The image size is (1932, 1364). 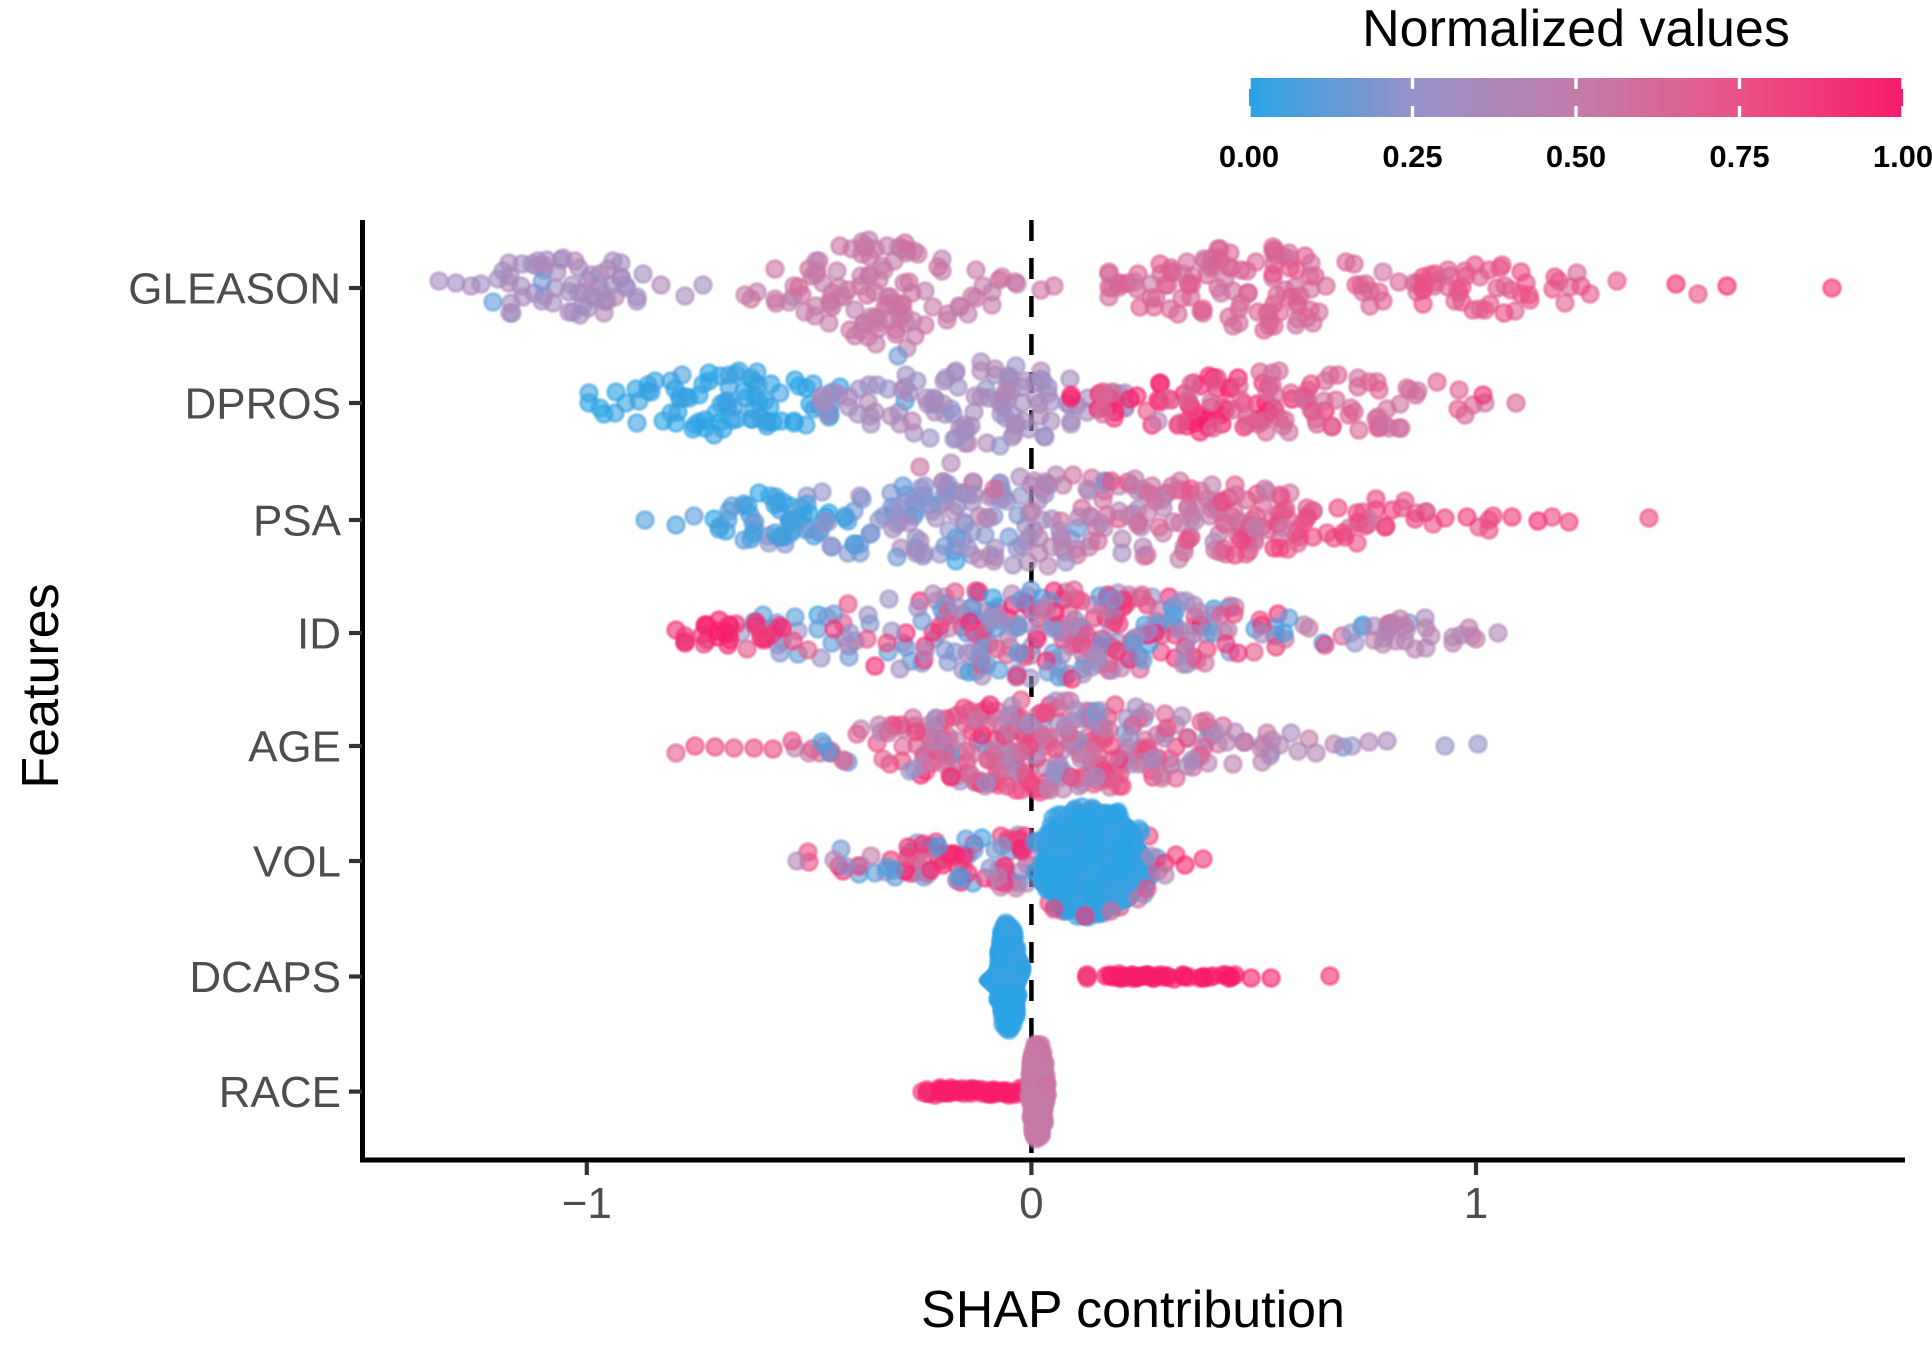 What do you see at coordinates (41, 685) in the screenshot?
I see `svg-text: Features` at bounding box center [41, 685].